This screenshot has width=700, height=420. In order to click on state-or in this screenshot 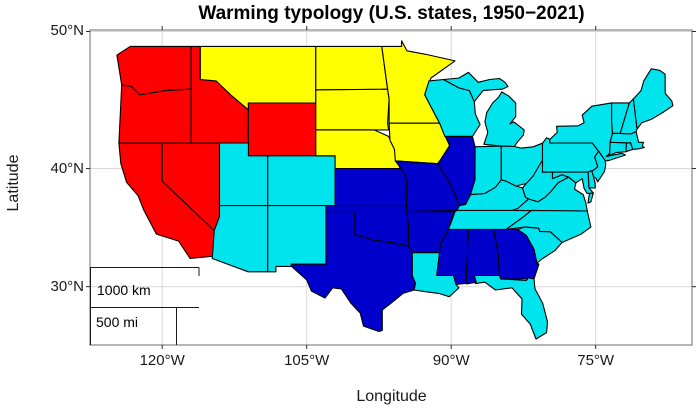, I will do `click(155, 114)`.